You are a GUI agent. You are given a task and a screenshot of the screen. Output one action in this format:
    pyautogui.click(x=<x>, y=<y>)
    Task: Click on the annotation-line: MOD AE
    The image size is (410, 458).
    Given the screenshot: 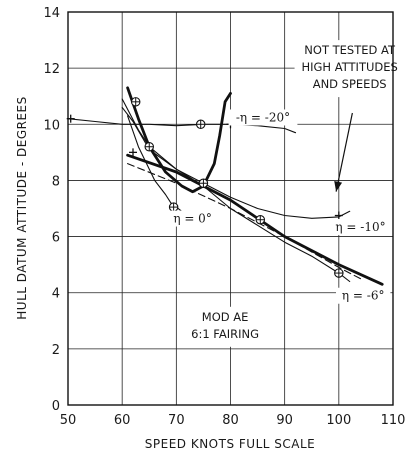 What is the action you would take?
    pyautogui.click(x=225, y=317)
    